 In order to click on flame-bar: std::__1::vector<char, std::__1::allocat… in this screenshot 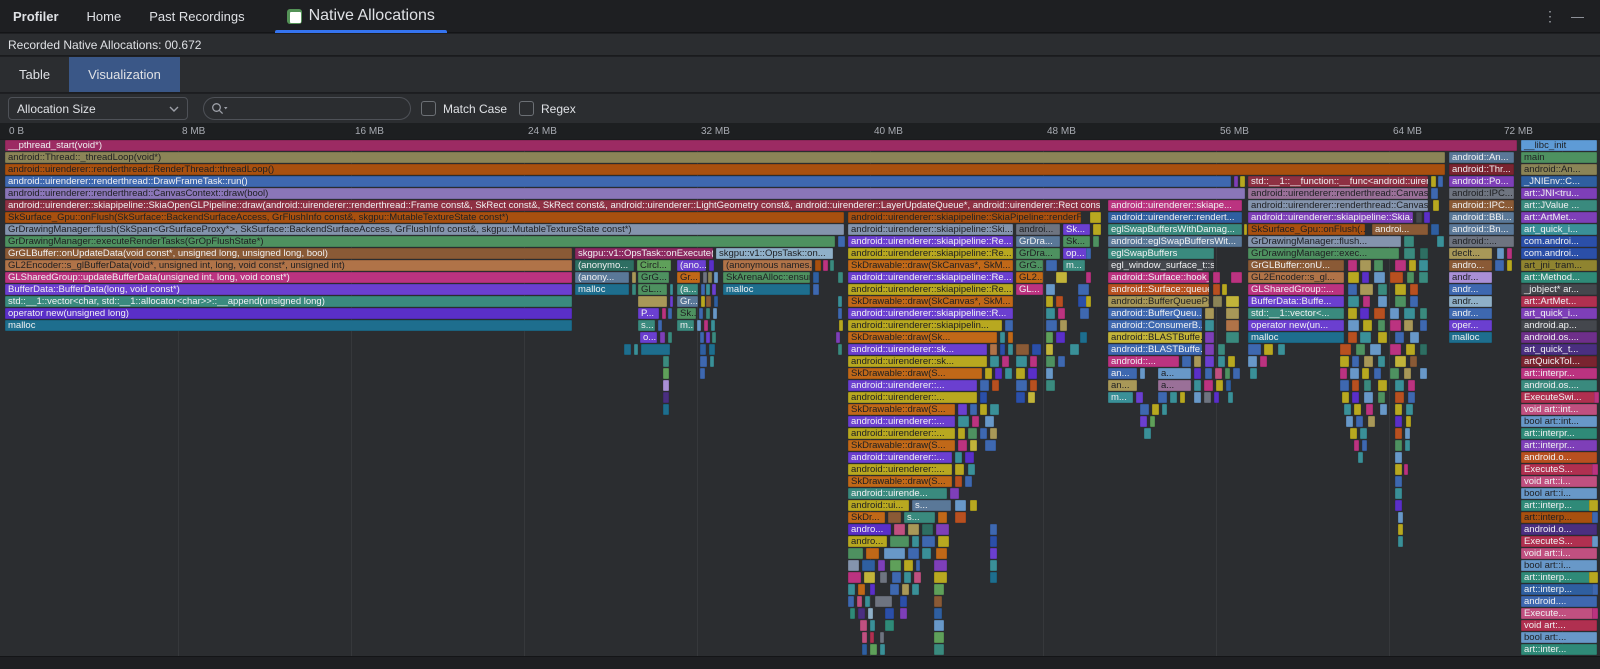, I will do `click(288, 301)`.